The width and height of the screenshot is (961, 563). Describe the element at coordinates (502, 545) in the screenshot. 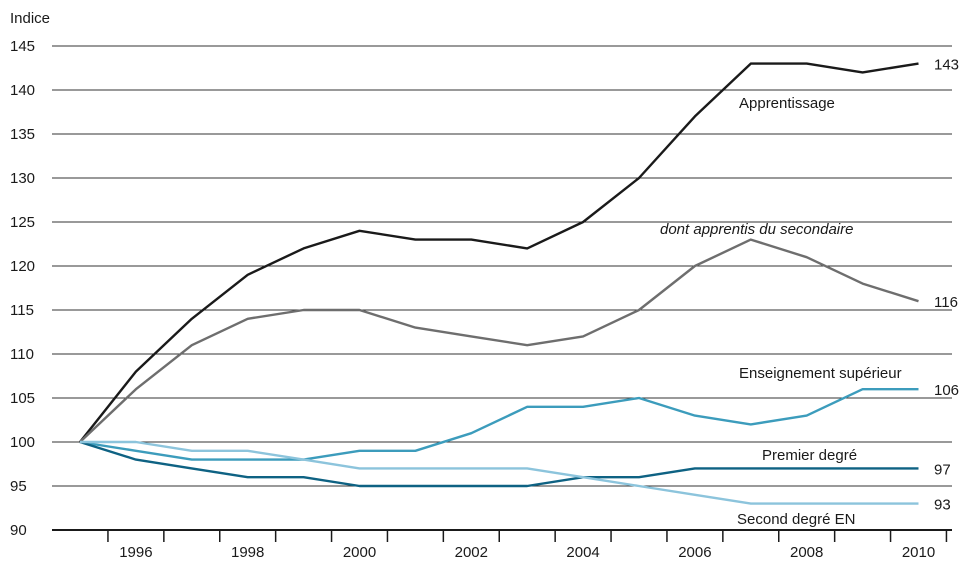

I see `x-axis: 1996 1998 2000 2002 2004 2006 2008 2010` at that location.